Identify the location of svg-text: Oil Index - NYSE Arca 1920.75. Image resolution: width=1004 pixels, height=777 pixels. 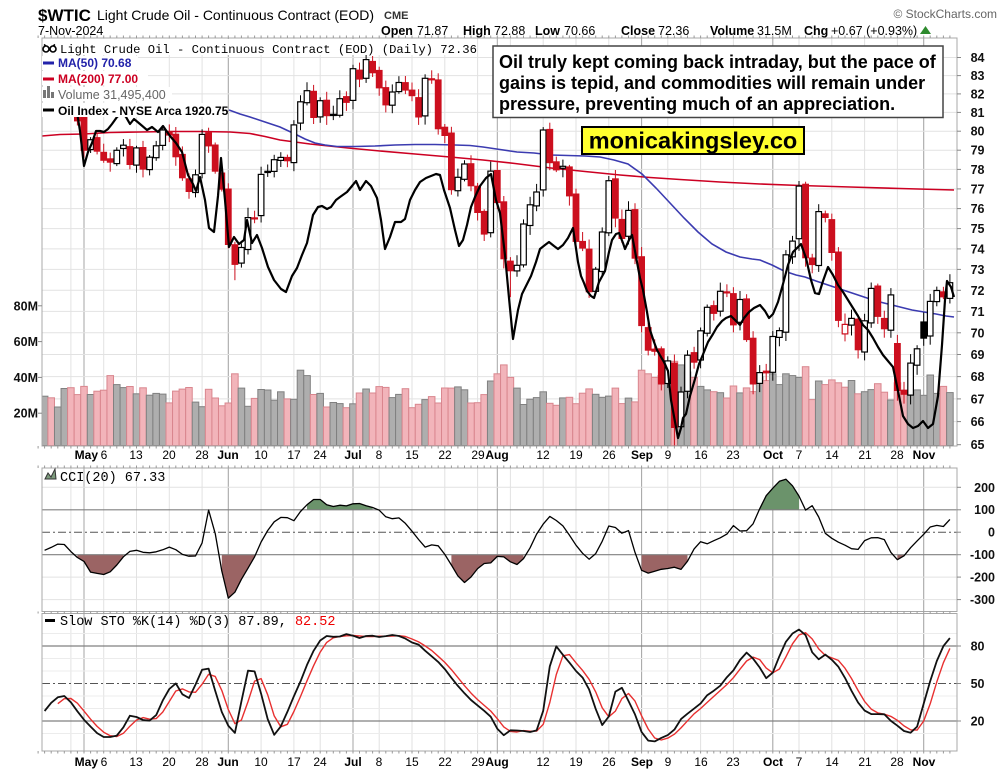
(143, 111).